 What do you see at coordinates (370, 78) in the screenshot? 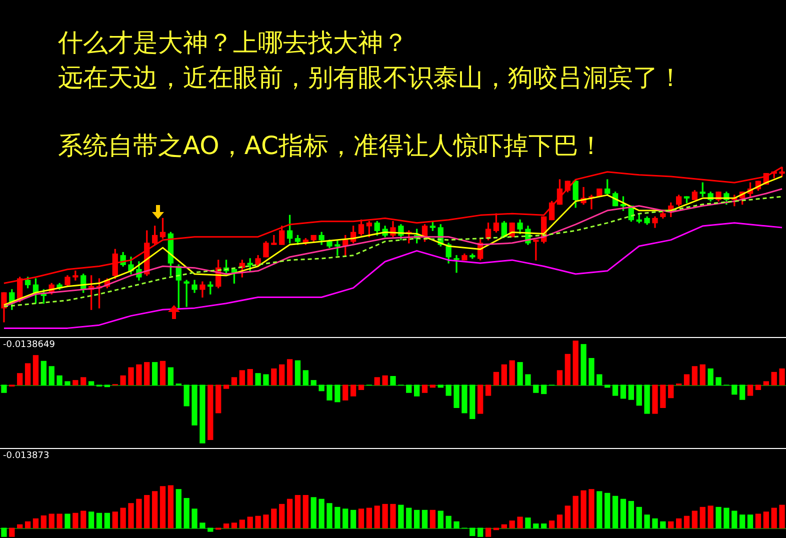
I see `chart-subtitle: 远在天边，近在眼前，别有眼不识泰山，狗咬吕洞宾了！` at bounding box center [370, 78].